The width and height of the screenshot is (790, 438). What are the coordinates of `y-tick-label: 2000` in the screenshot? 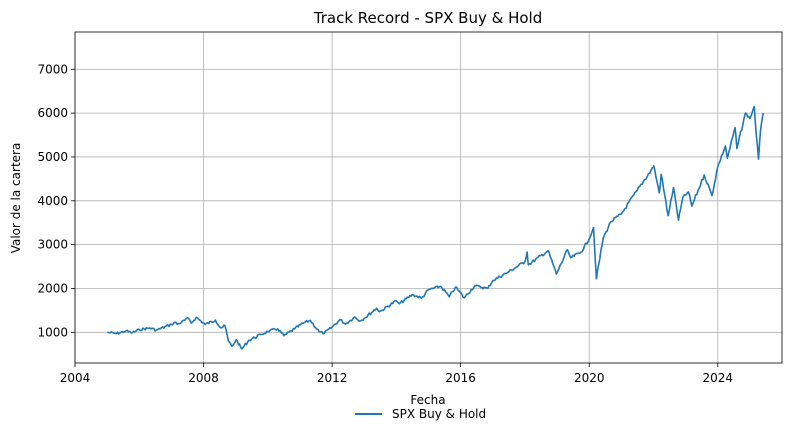 It's located at (52, 288).